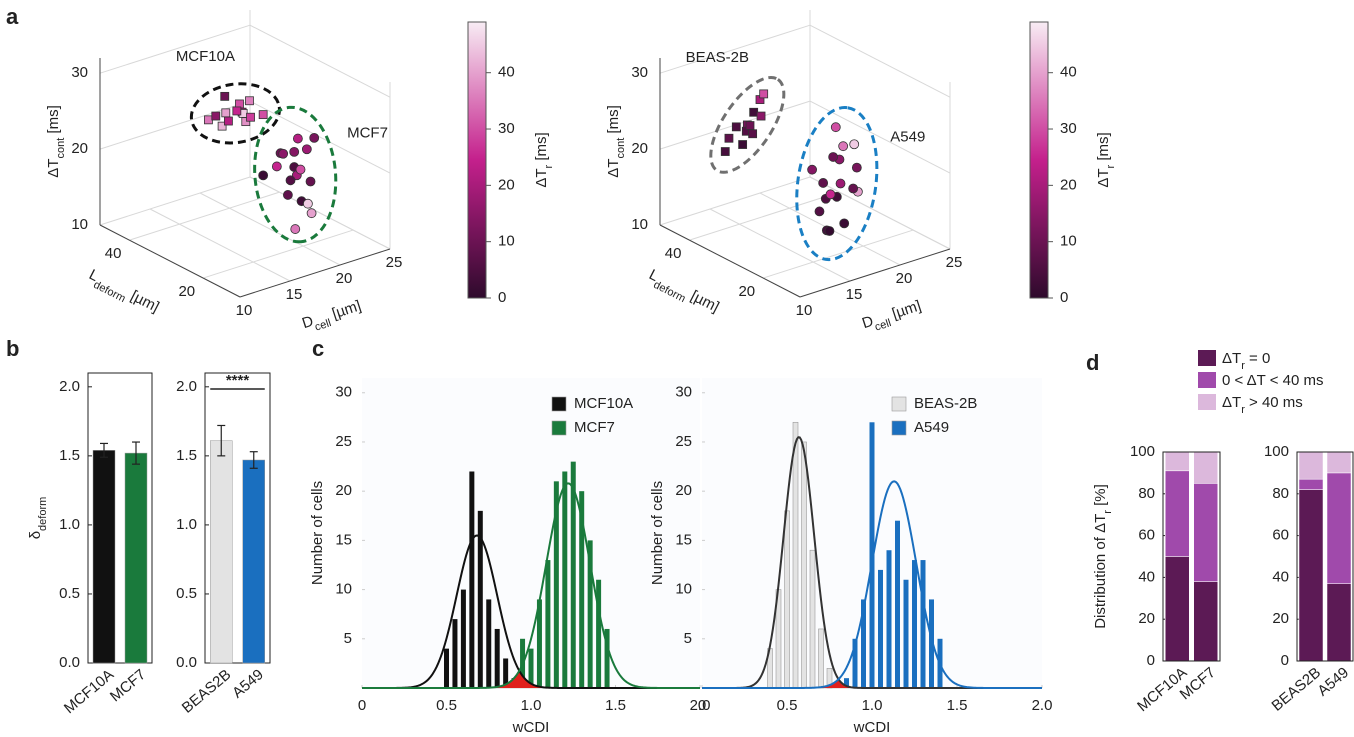  Describe the element at coordinates (730, 261) in the screenshot. I see `y-axis` at that location.